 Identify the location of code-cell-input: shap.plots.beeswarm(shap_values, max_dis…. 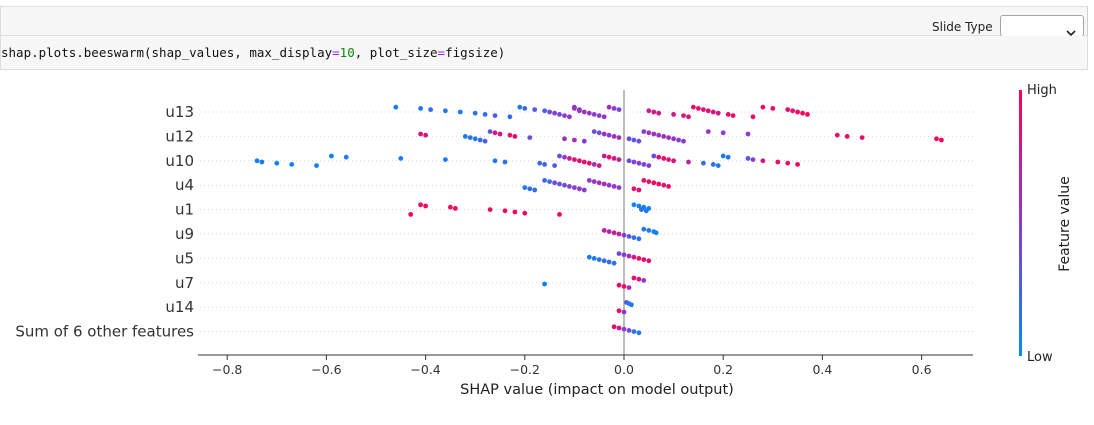
(544, 53).